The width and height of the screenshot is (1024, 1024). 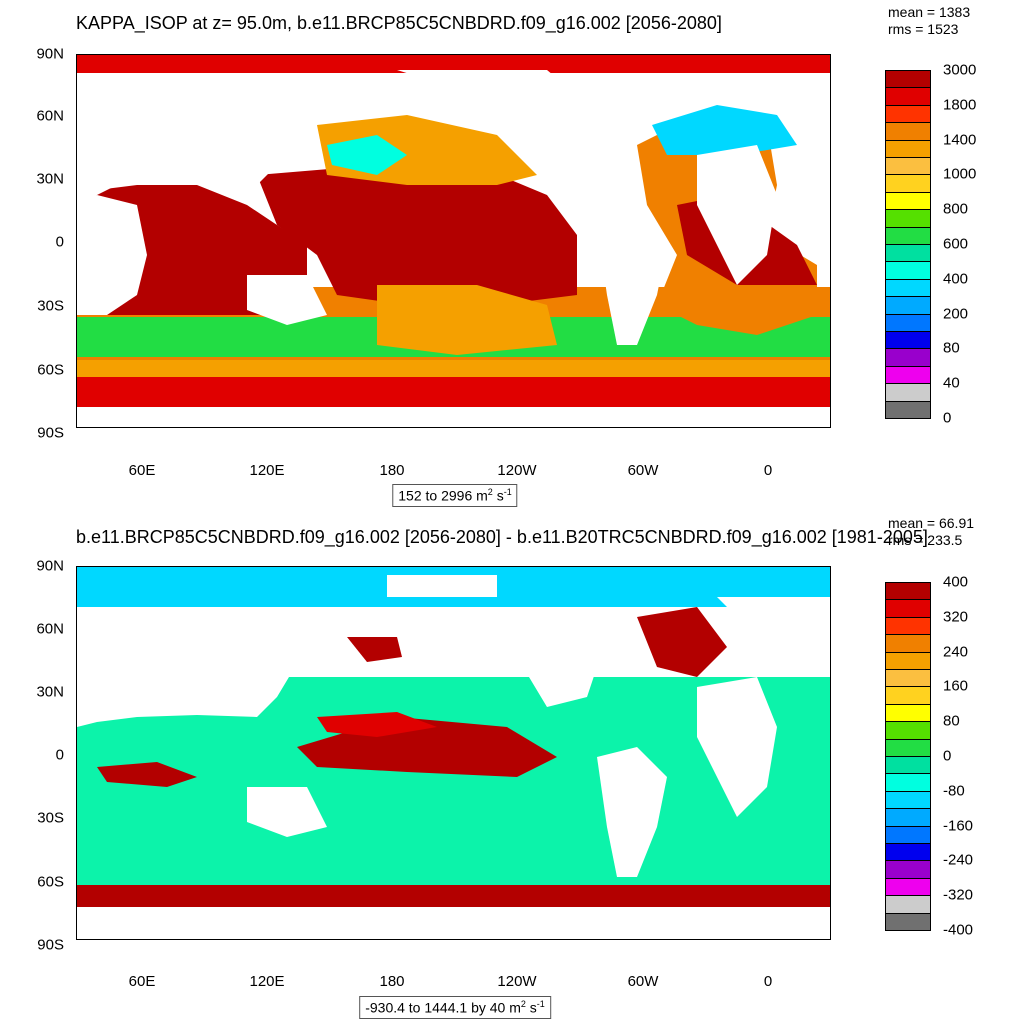 What do you see at coordinates (435, 495) in the screenshot?
I see `panel1-range: 152 to 2996` at bounding box center [435, 495].